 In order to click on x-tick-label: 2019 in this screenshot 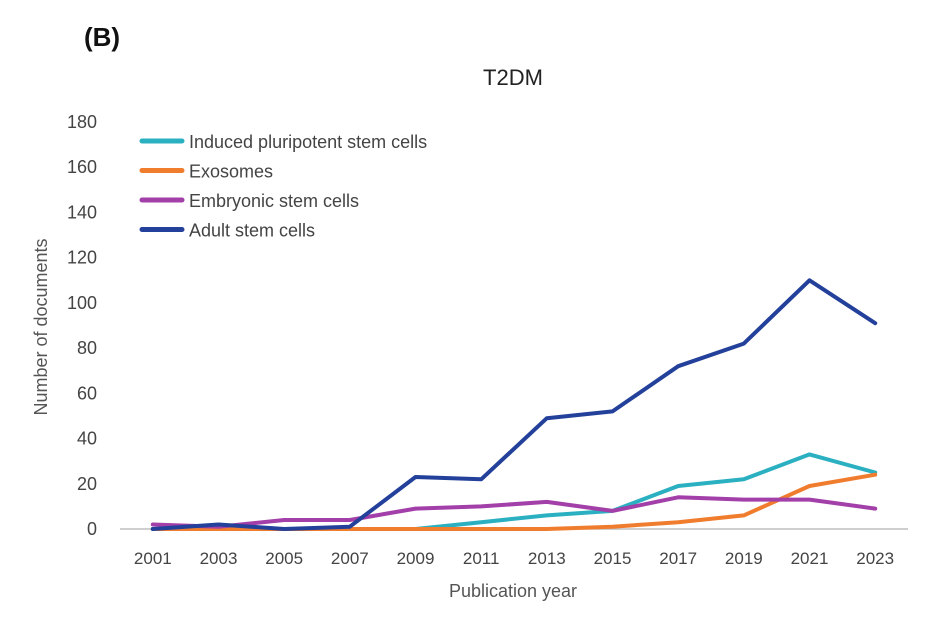, I will do `click(744, 558)`.